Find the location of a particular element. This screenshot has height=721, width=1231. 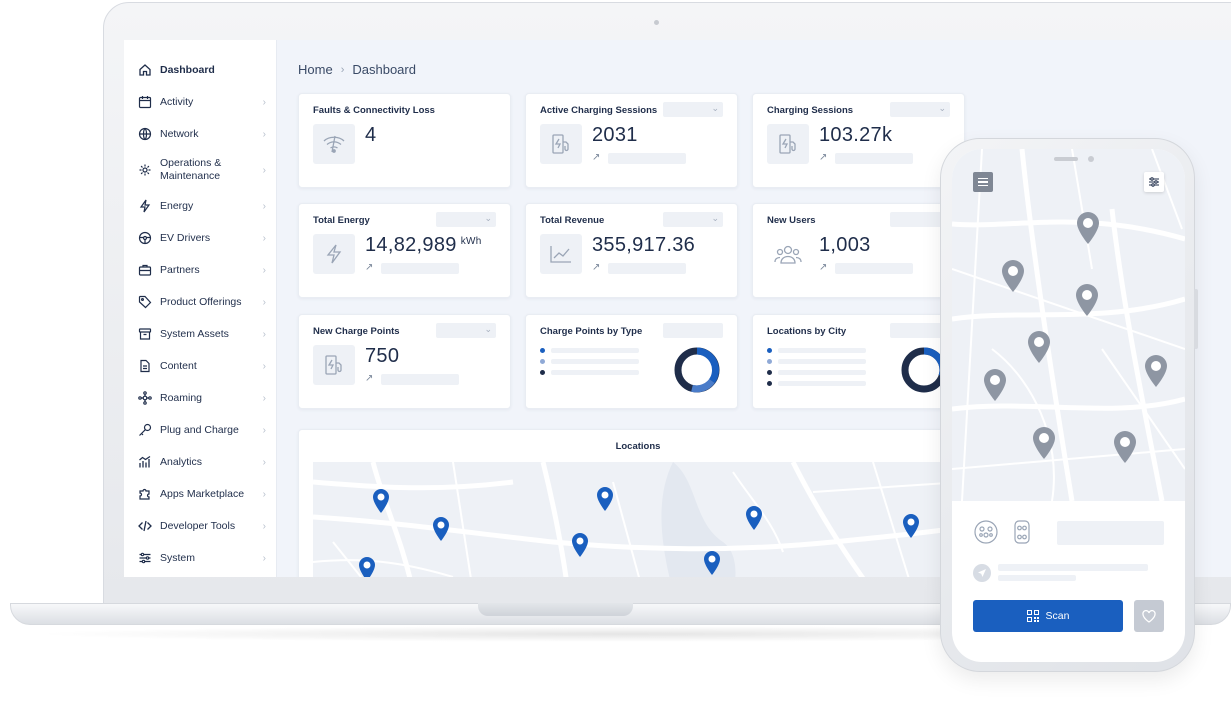

sidebar-item-system: System › is located at coordinates (200, 558).